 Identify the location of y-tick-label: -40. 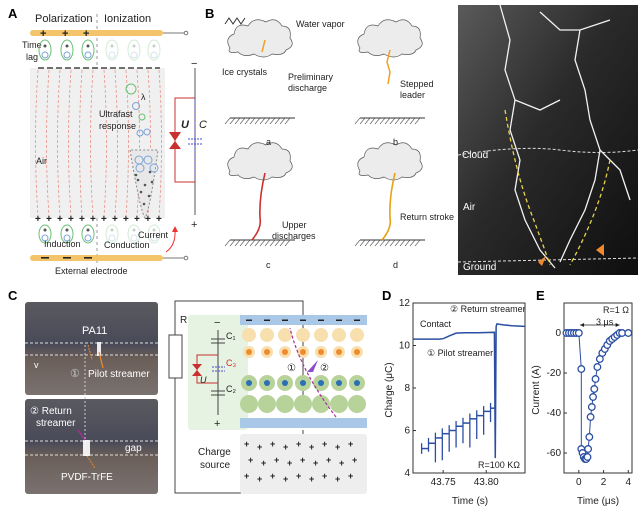
(554, 413).